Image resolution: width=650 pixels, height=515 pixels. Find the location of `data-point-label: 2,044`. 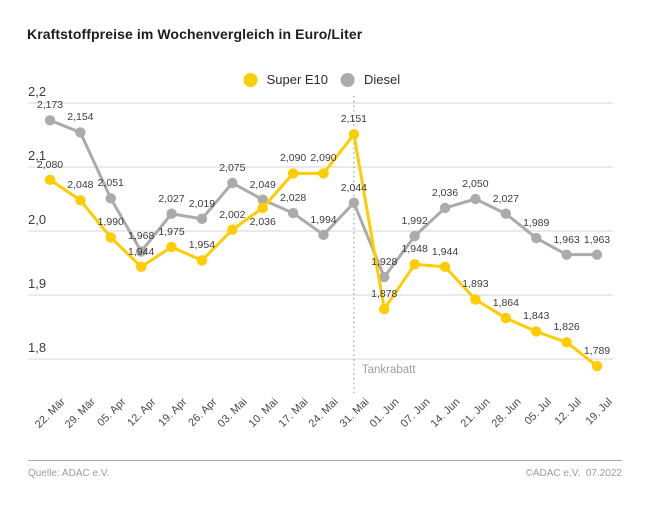

data-point-label: 2,044 is located at coordinates (354, 187).